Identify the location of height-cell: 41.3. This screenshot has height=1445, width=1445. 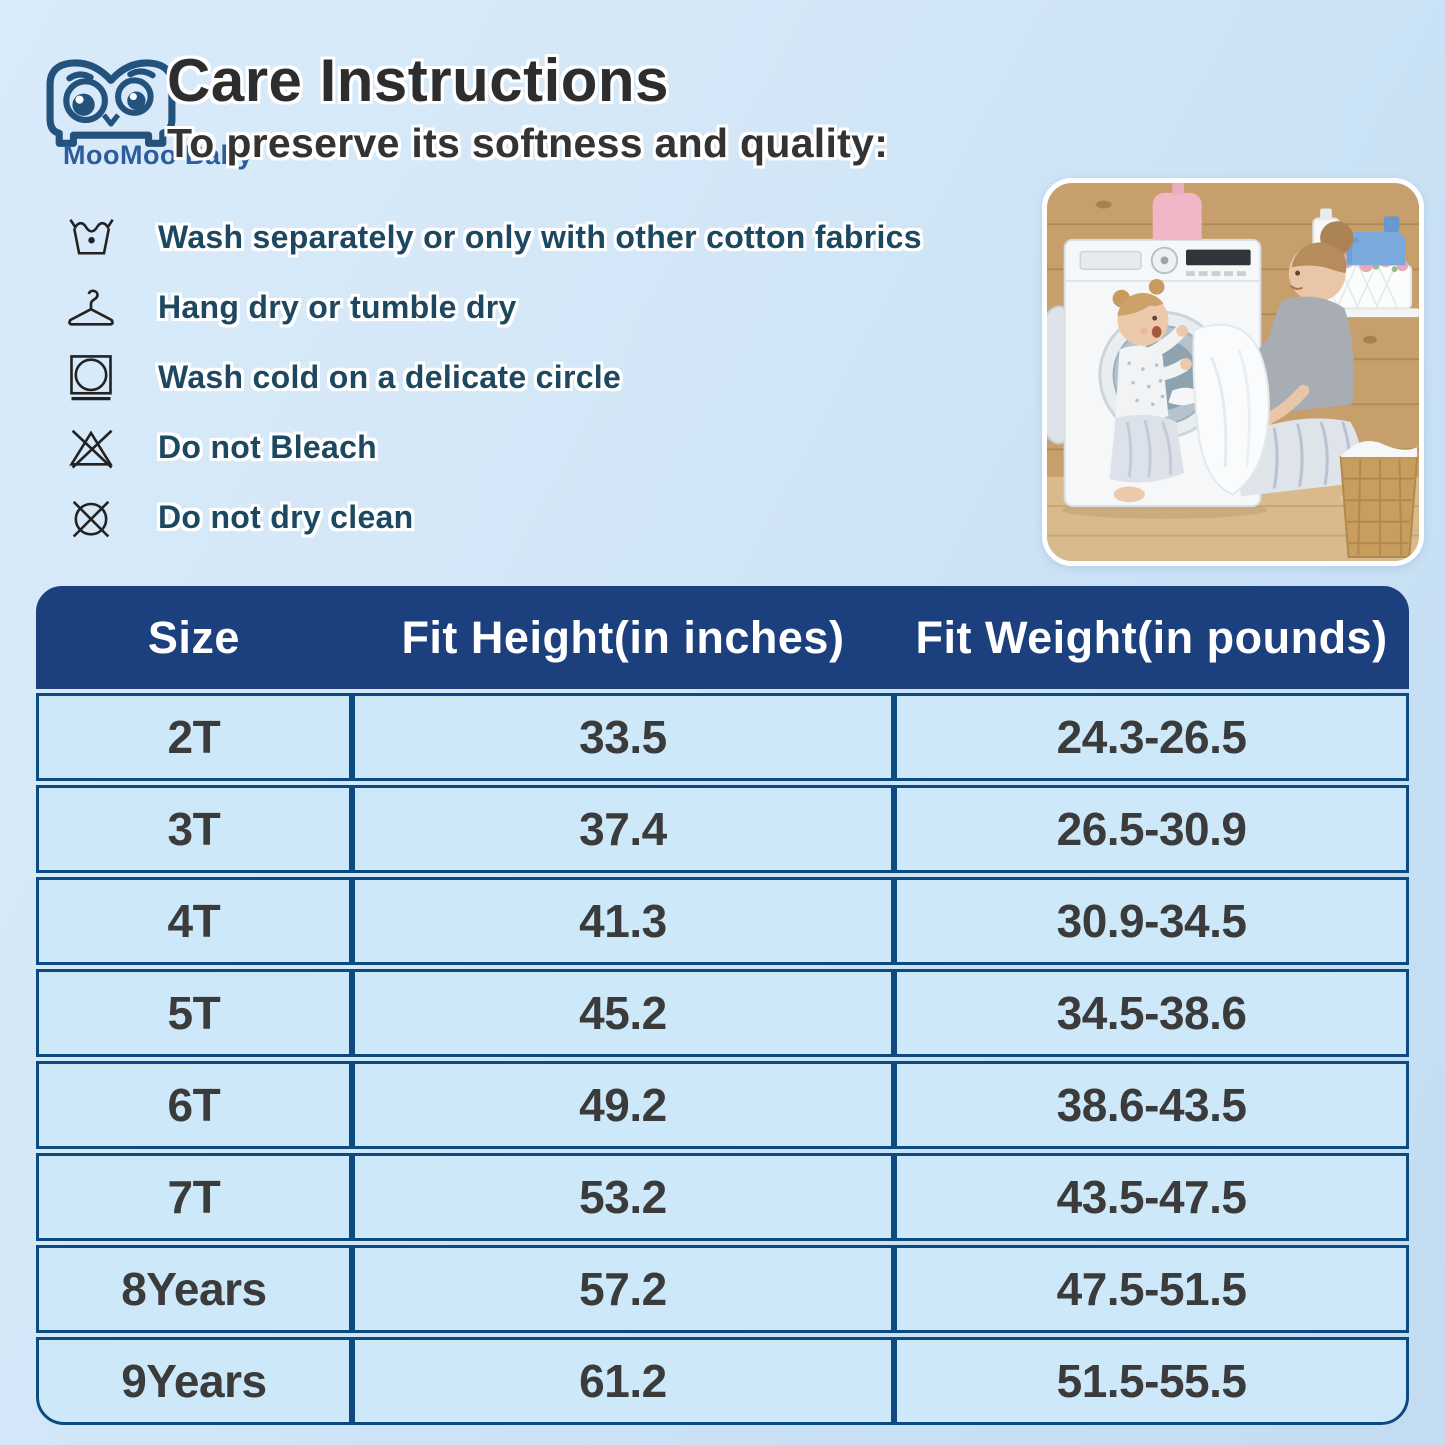
(623, 921).